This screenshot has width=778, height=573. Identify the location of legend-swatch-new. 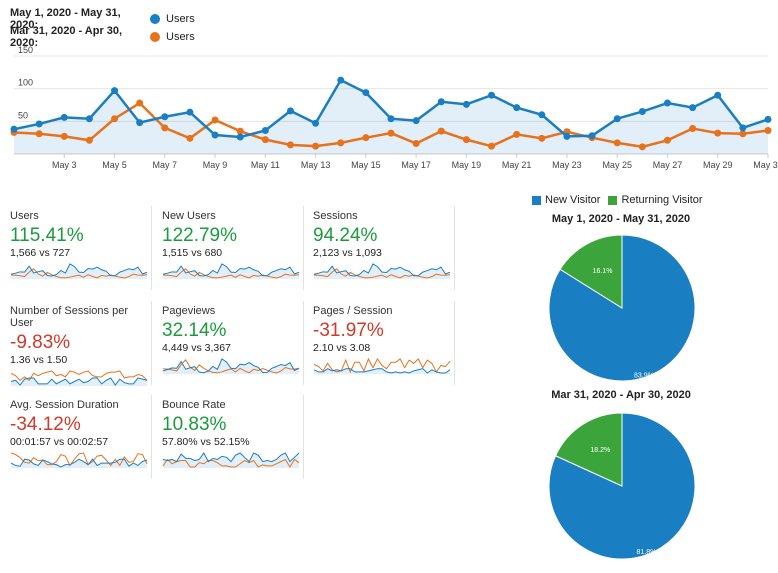
(536, 200).